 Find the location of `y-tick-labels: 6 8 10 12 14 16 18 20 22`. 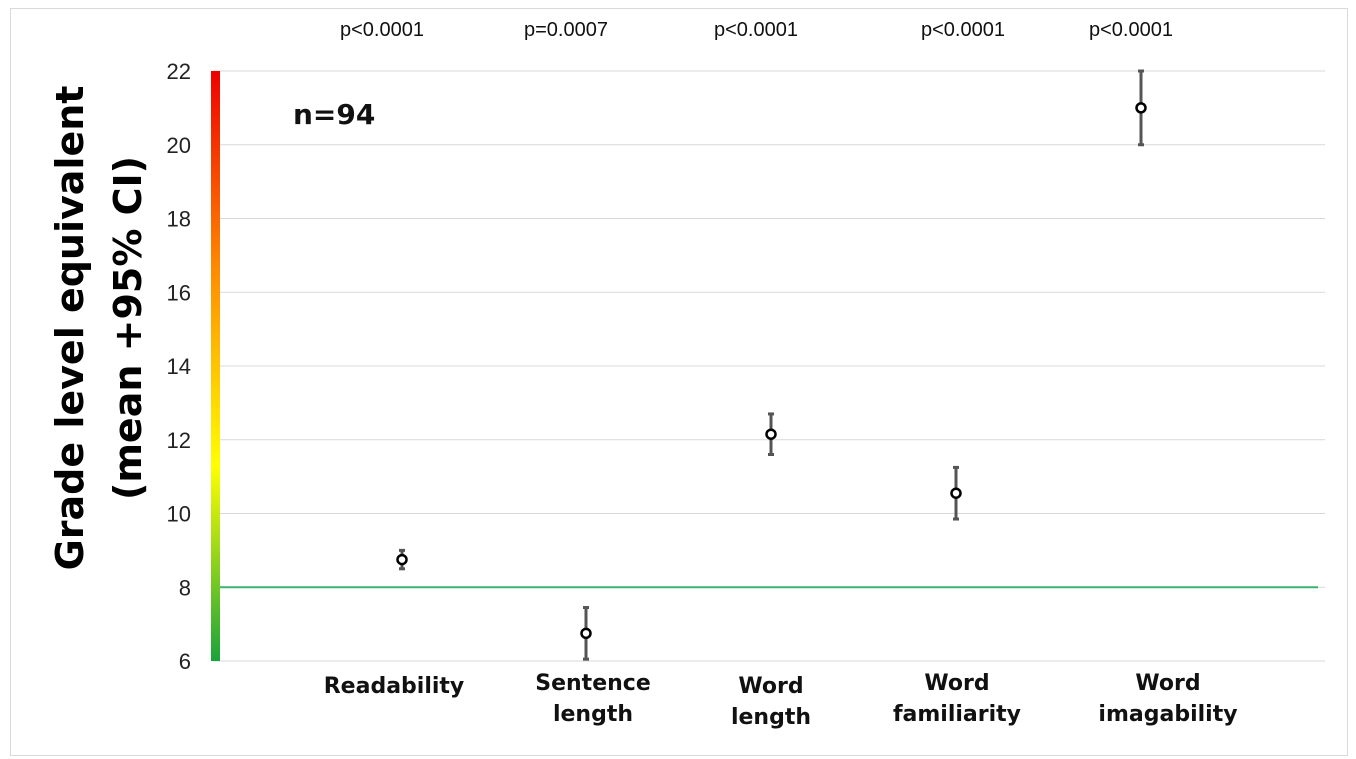

y-tick-labels: 6 8 10 12 14 16 18 20 22 is located at coordinates (179, 366).